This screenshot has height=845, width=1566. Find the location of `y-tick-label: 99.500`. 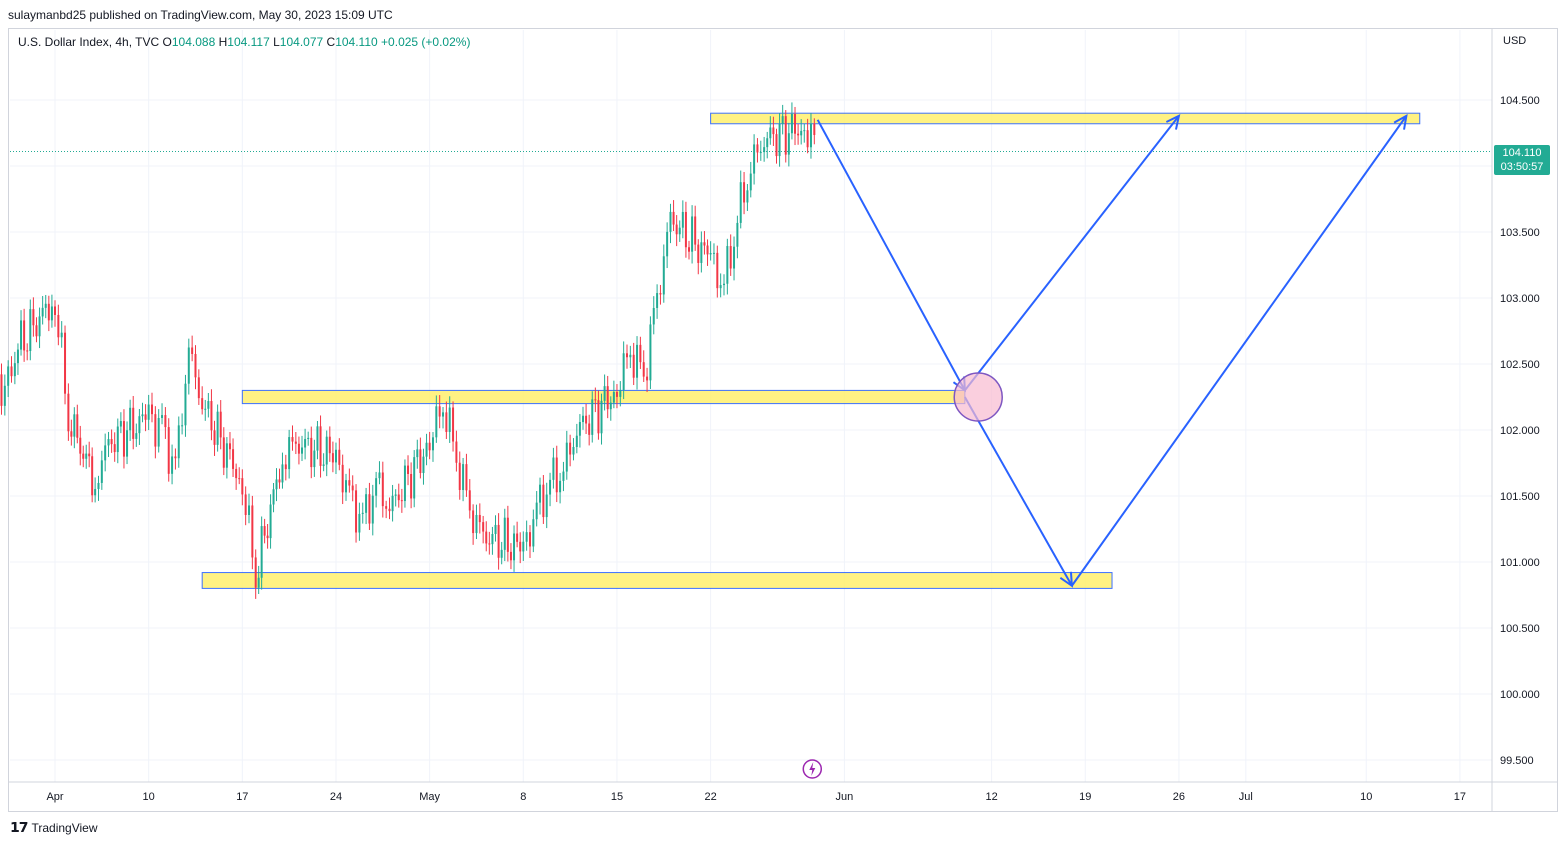

y-tick-label: 99.500 is located at coordinates (1517, 761).